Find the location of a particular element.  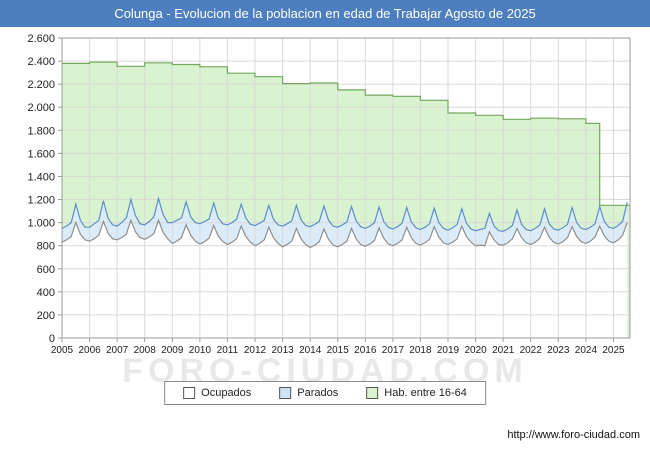

x-axis-label: 2008 is located at coordinates (145, 350).